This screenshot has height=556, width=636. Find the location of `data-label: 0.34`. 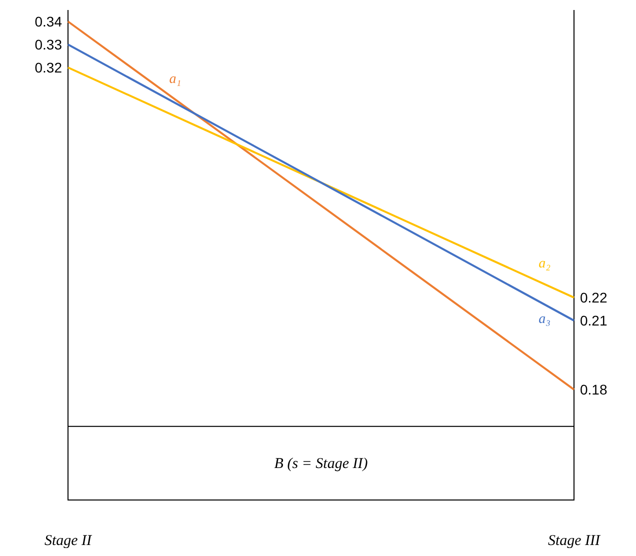

data-label: 0.34 is located at coordinates (48, 22).